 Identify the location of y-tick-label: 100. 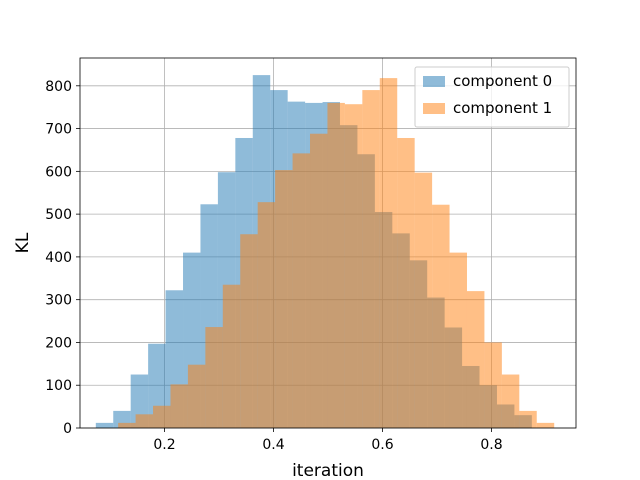
(58, 386).